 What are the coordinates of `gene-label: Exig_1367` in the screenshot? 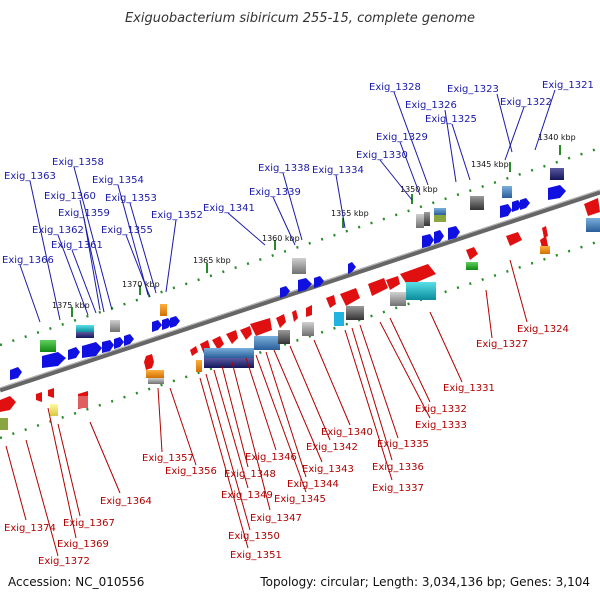 It's located at (89, 523).